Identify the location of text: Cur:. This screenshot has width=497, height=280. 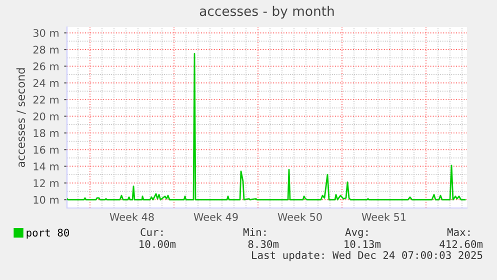
(151, 232).